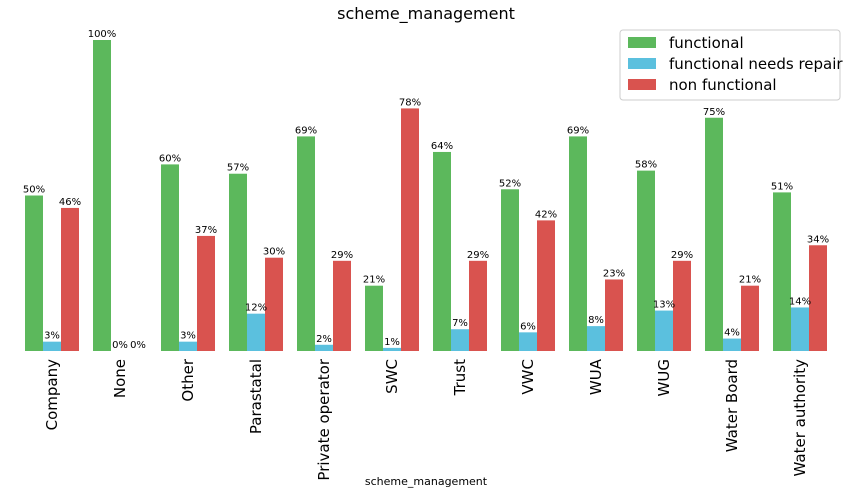  Describe the element at coordinates (102, 34) in the screenshot. I see `data-label-none-functional: 100%` at that location.